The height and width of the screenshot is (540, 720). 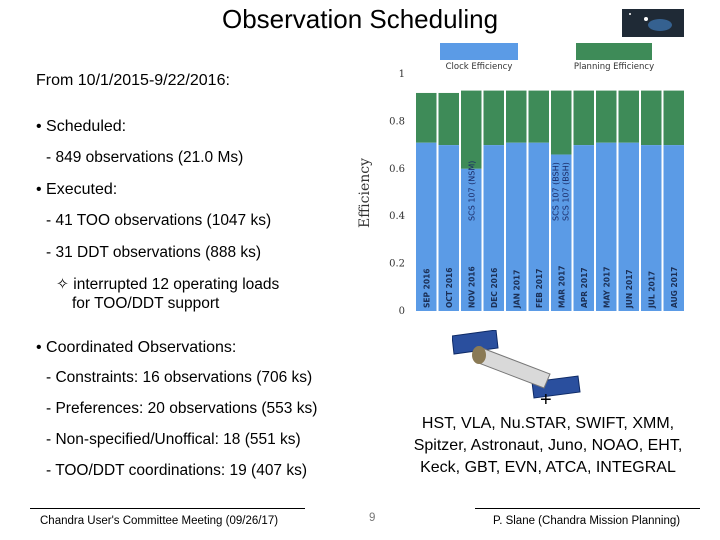 What do you see at coordinates (629, 289) in the screenshot?
I see `x-tick-label-10: JUN 2017` at bounding box center [629, 289].